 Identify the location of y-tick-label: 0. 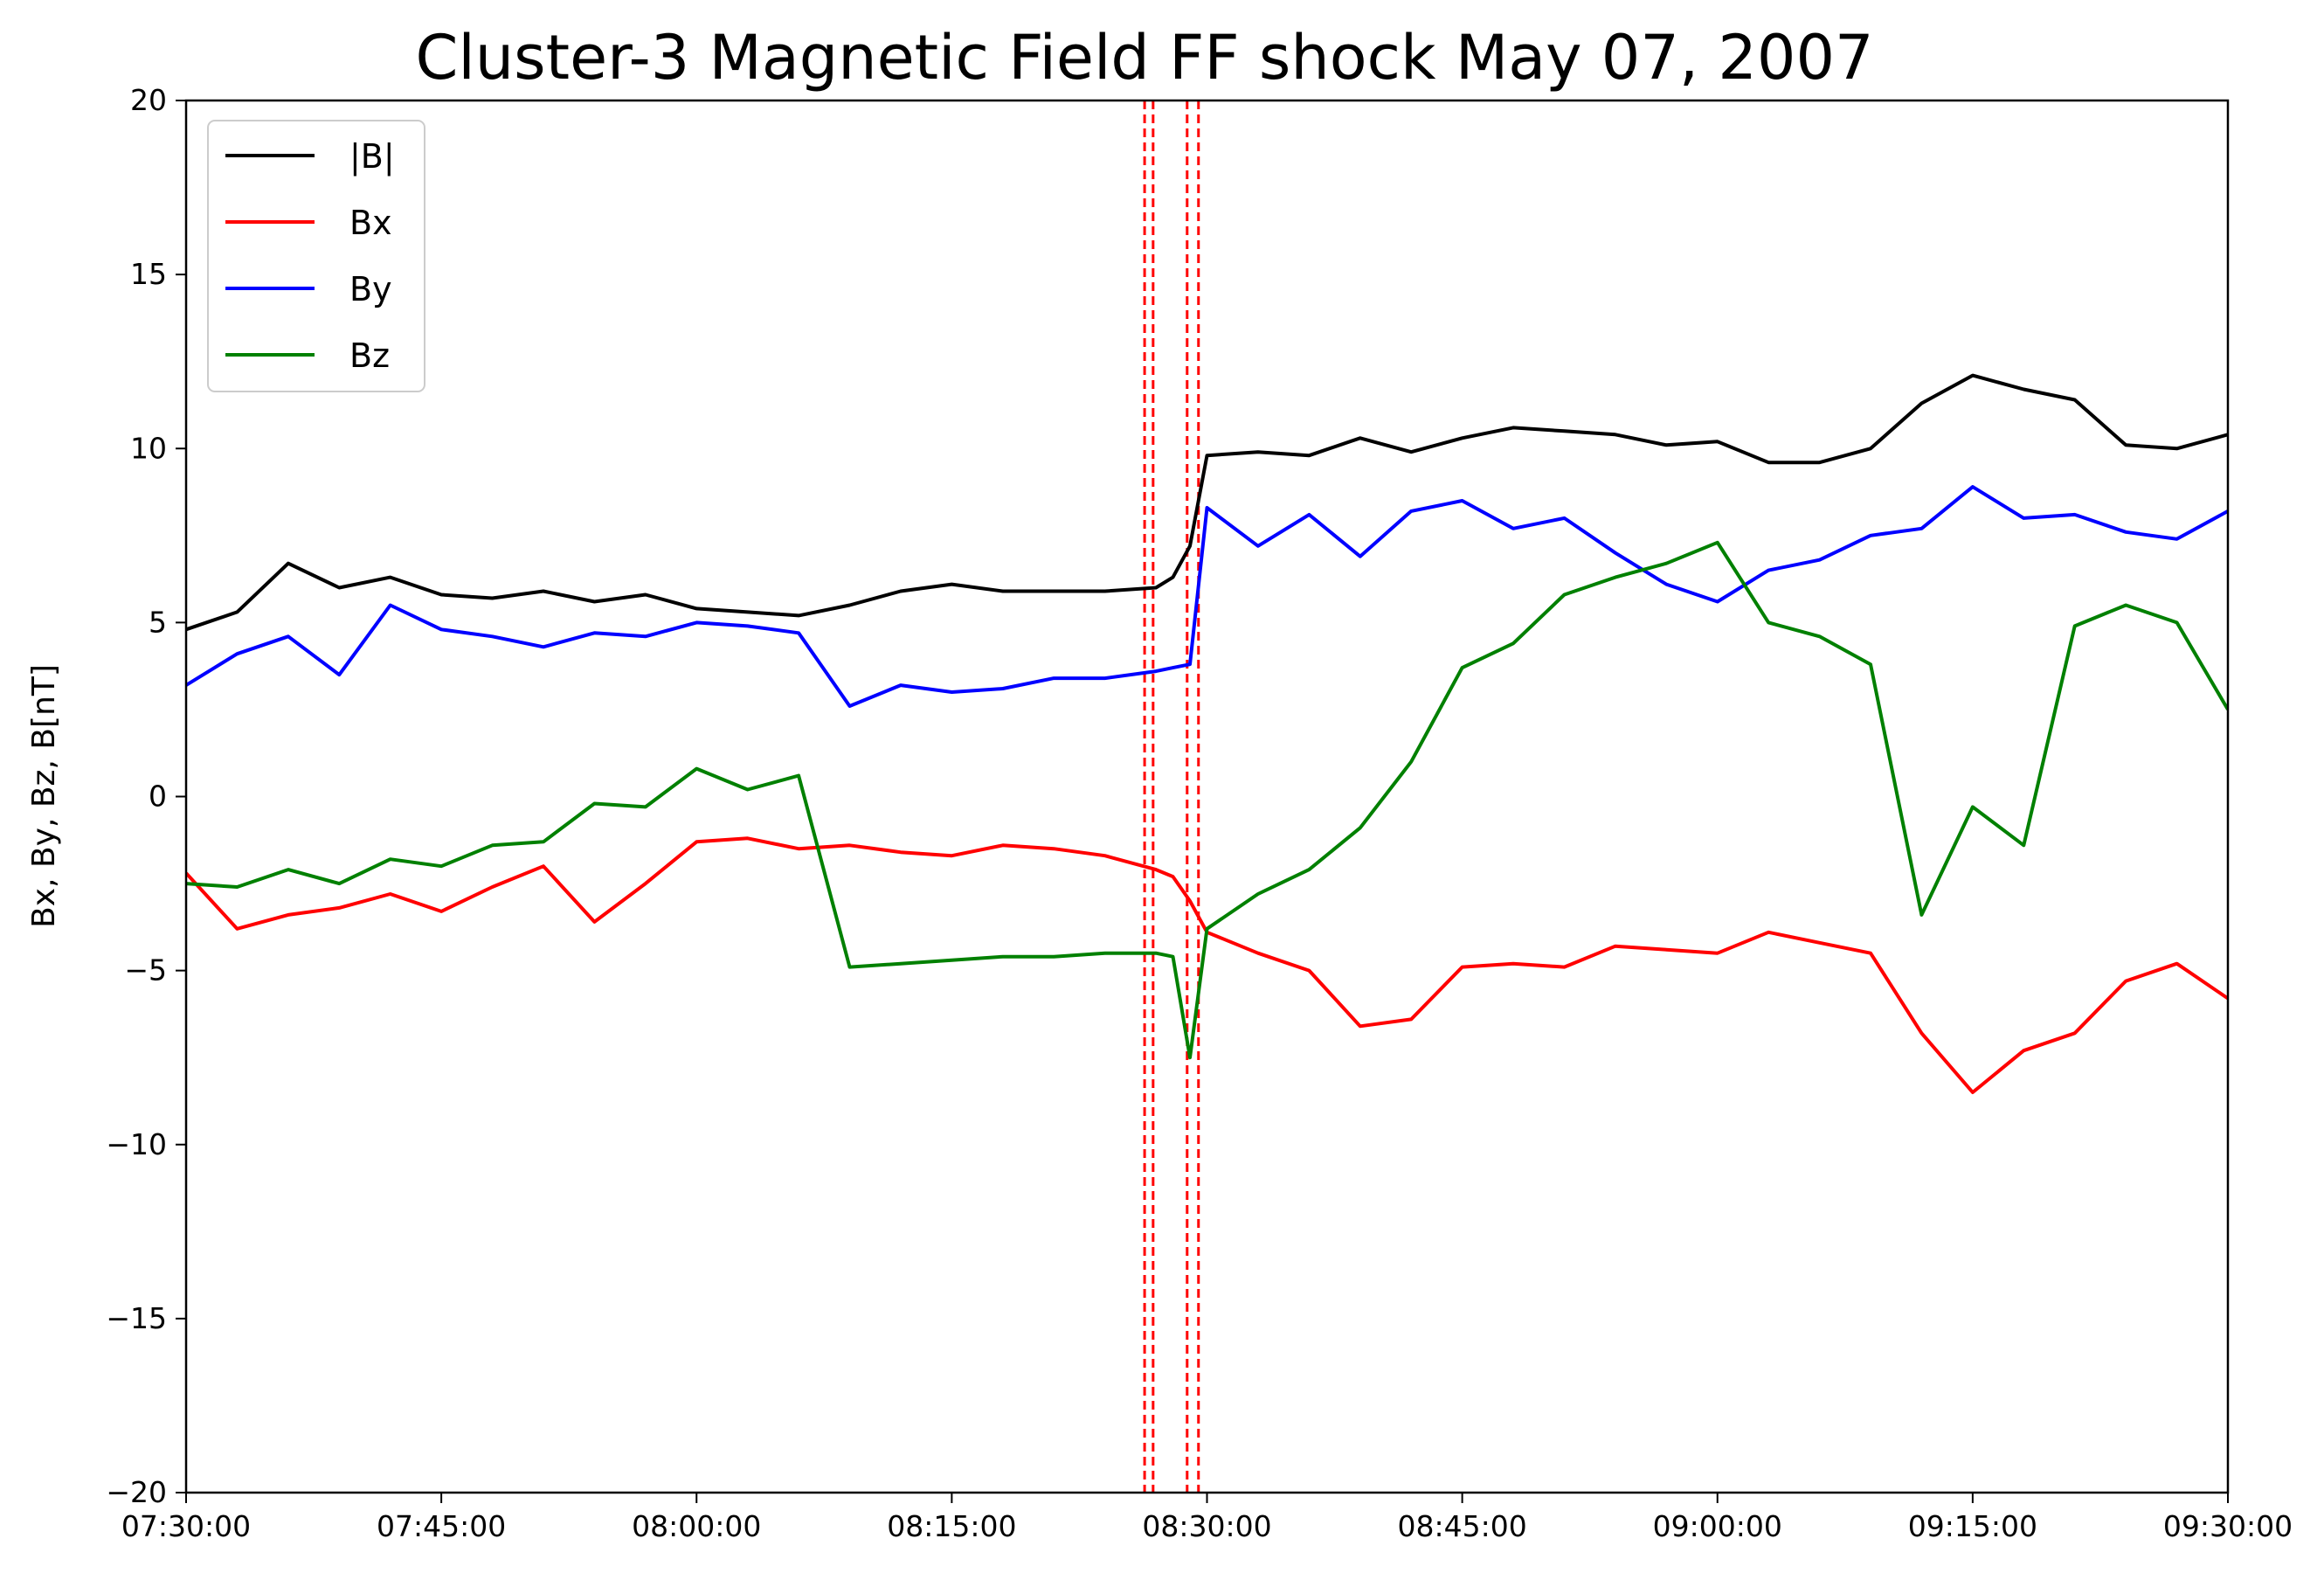
(158, 797).